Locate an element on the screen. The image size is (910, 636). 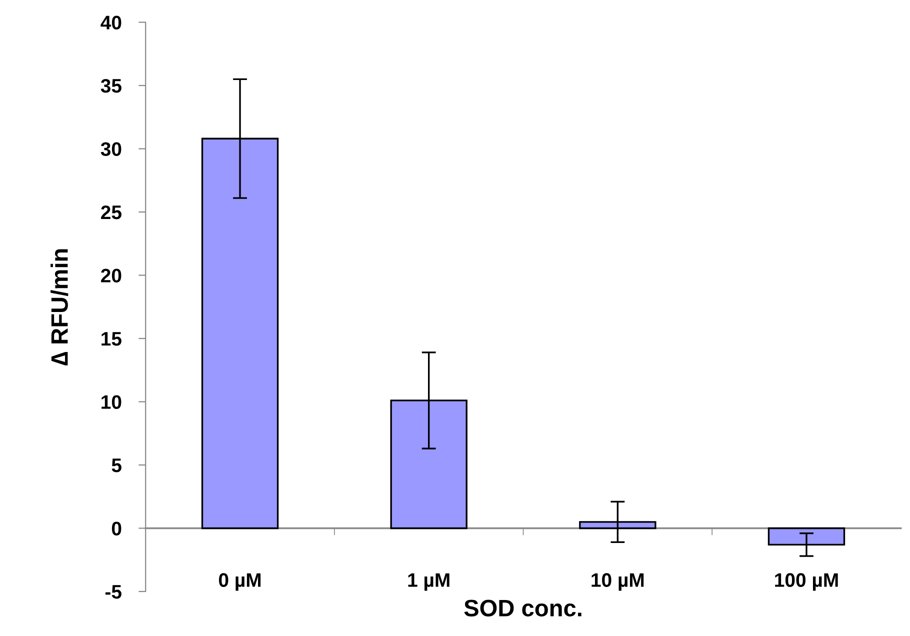
y-tick-label: 30 is located at coordinates (111, 149).